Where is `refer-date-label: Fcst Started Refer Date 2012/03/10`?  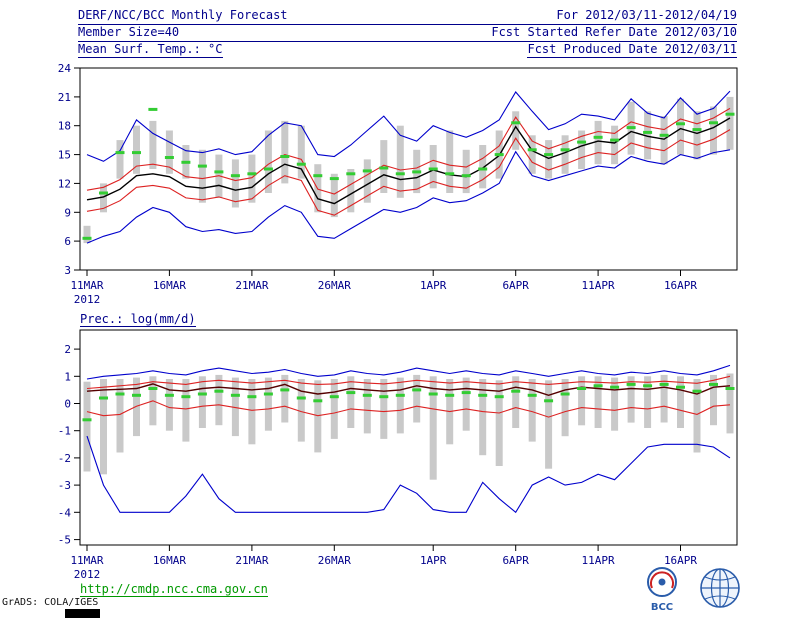 refer-date-label: Fcst Started Refer Date 2012/03/10 is located at coordinates (614, 32).